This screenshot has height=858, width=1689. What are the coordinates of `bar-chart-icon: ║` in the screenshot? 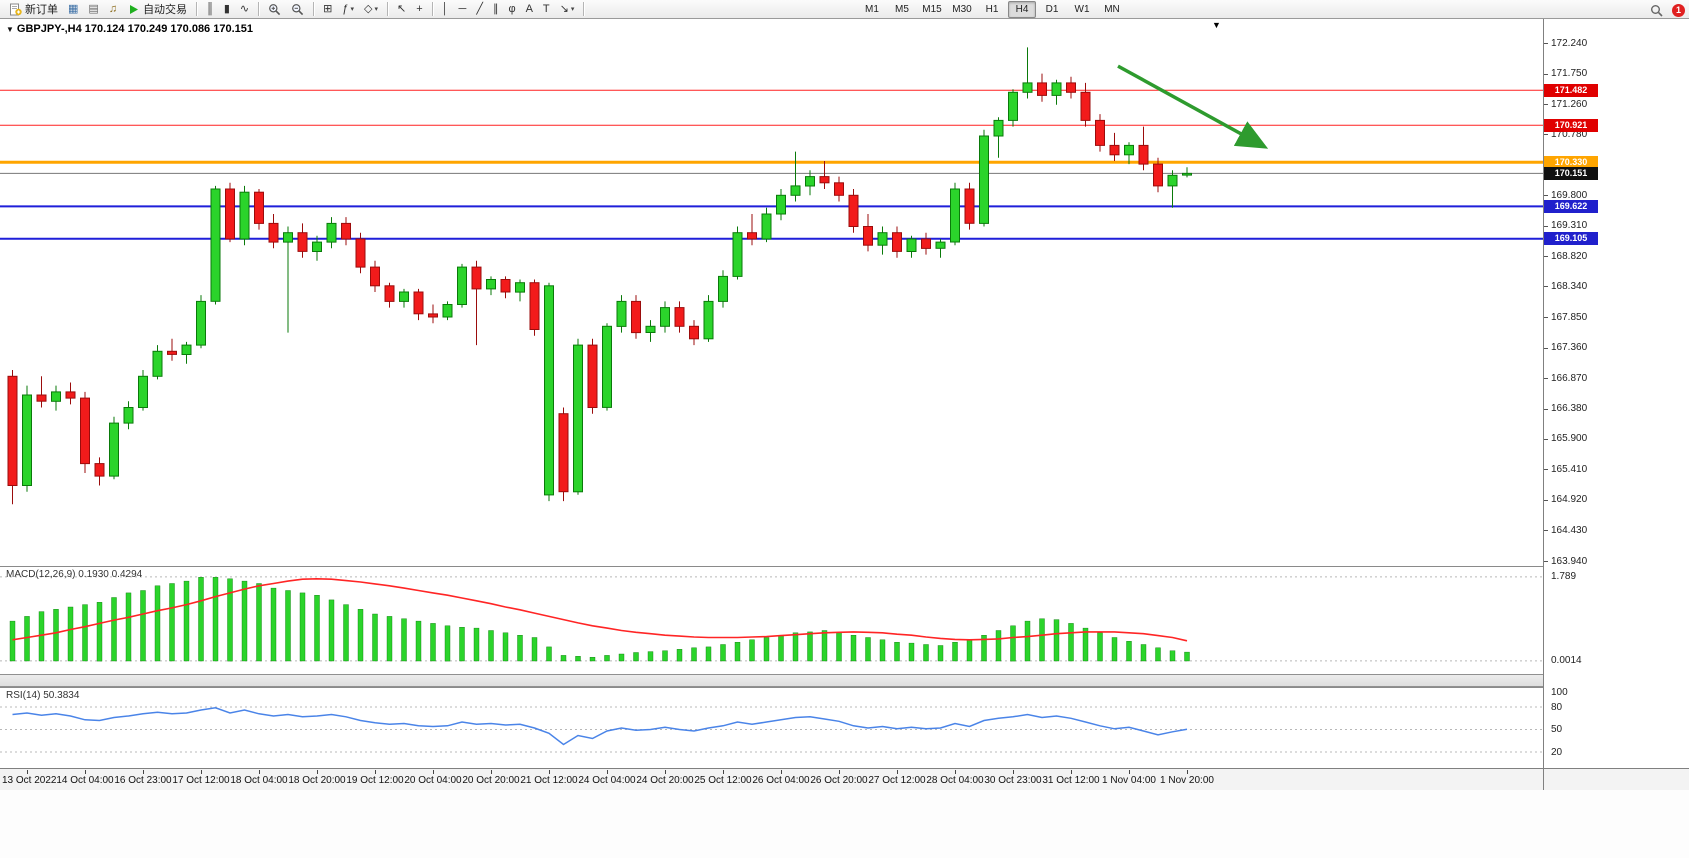 It's located at (210, 9).